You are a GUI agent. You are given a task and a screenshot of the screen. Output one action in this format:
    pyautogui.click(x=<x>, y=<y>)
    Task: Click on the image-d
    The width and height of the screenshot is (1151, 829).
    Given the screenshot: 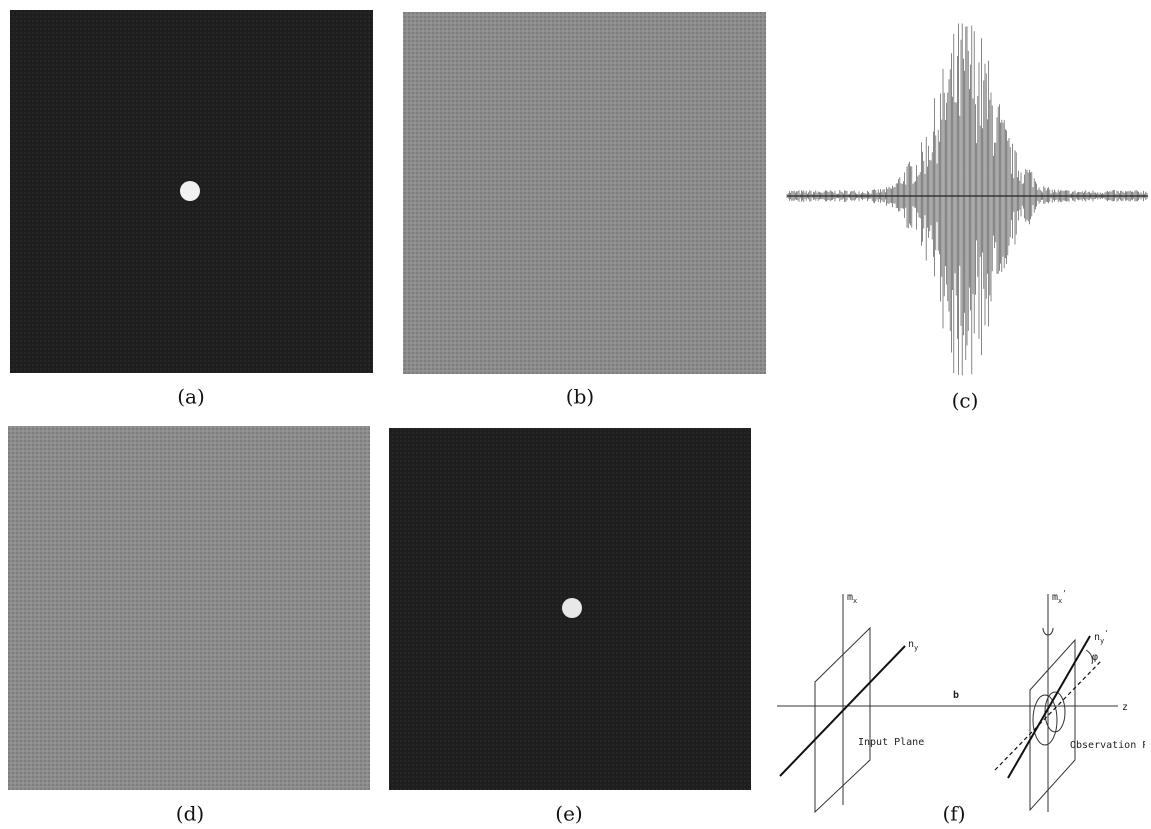 What is the action you would take?
    pyautogui.click(x=189, y=608)
    